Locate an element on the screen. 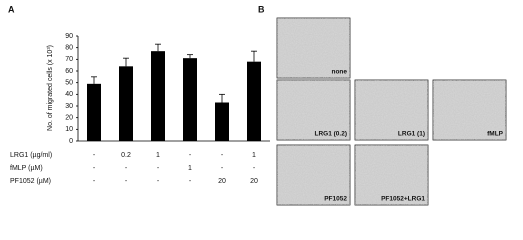 The image size is (523, 240). treatment-value: 0.2 is located at coordinates (126, 155).